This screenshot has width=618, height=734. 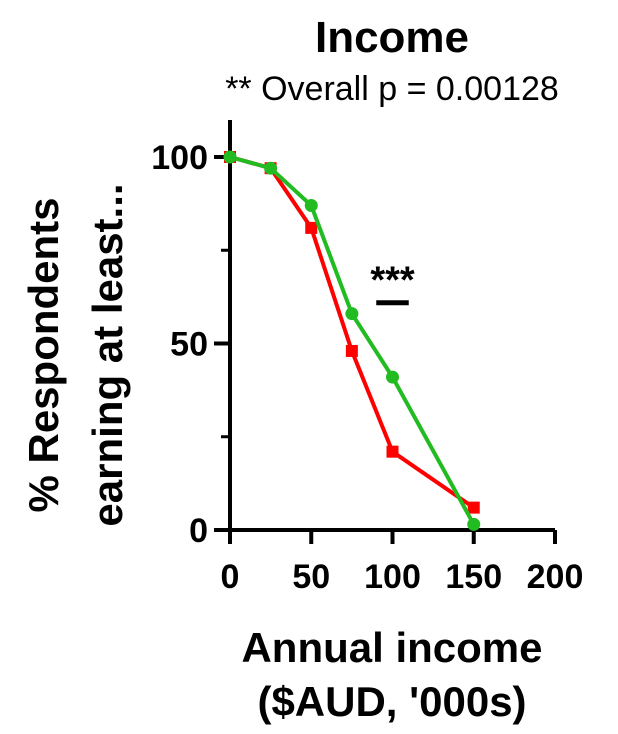 I want to click on chart-title: Income, so click(x=392, y=37).